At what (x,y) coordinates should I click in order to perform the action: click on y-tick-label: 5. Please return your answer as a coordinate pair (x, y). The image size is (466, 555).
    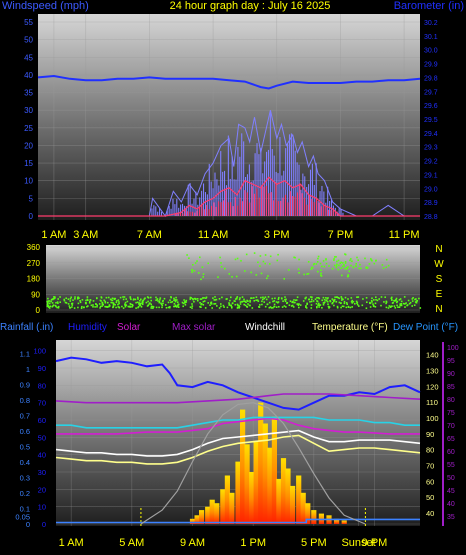
    Looking at the image, I should click on (31, 198).